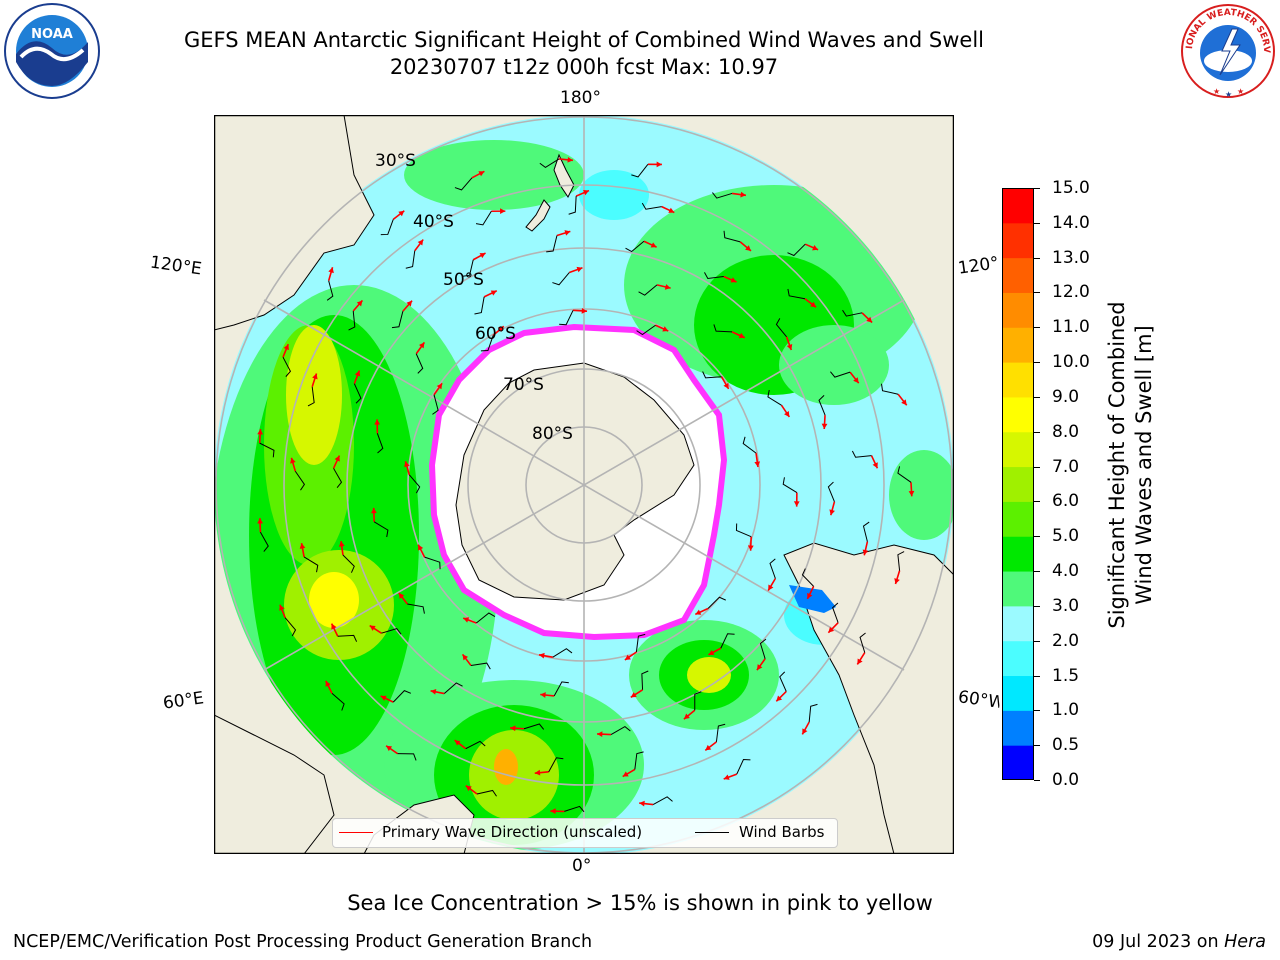 This screenshot has height=960, width=1280. I want to click on noaa-logo: NOAA, so click(52, 51).